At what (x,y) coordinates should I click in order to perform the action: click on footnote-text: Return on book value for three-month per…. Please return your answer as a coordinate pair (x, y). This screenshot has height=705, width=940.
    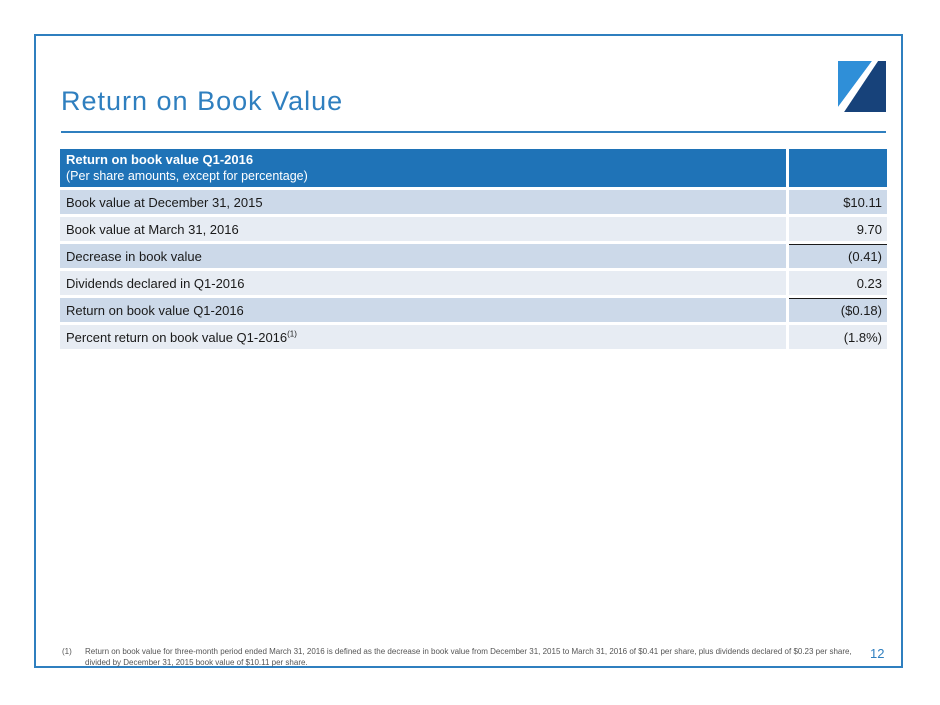
    Looking at the image, I should click on (468, 657).